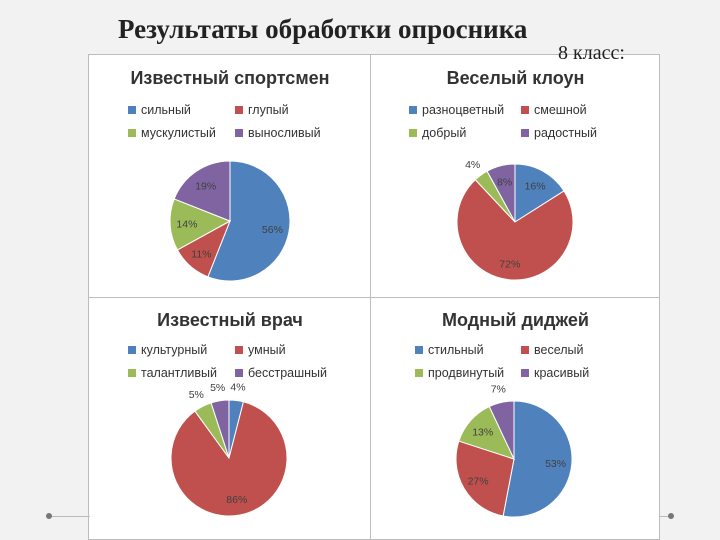  Describe the element at coordinates (562, 373) in the screenshot. I see `legend-label: красивый` at that location.